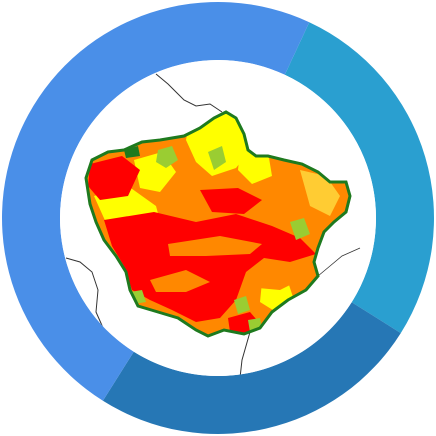  Describe the element at coordinates (210, 267) in the screenshot. I see `class-red-central` at that location.